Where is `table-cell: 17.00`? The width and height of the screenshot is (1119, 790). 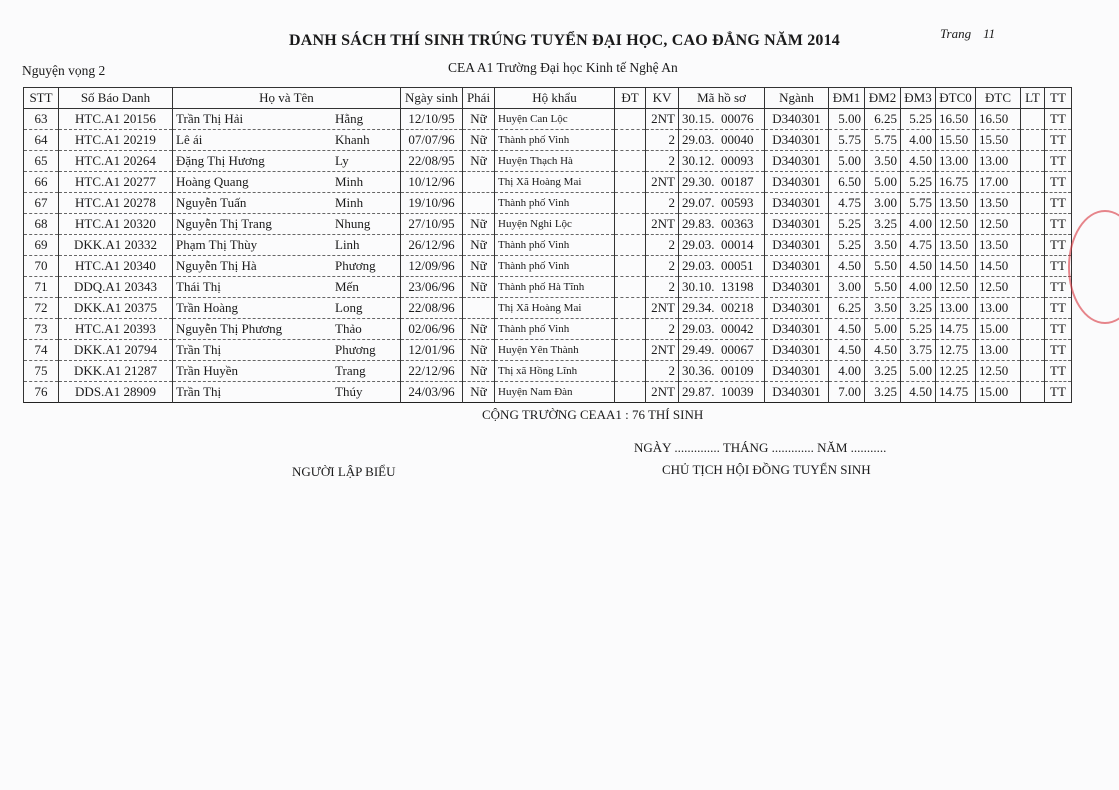
table-cell: 17.00 is located at coordinates (998, 182).